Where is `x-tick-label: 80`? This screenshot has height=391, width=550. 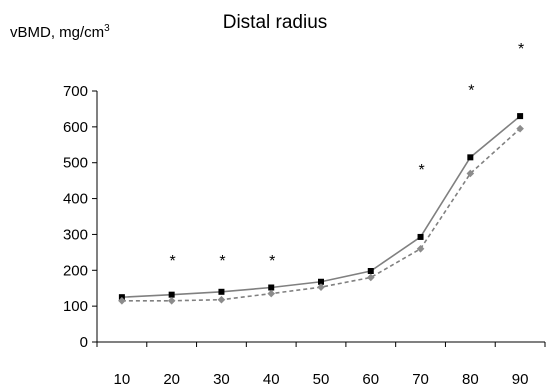
x-tick-label: 80 is located at coordinates (470, 379).